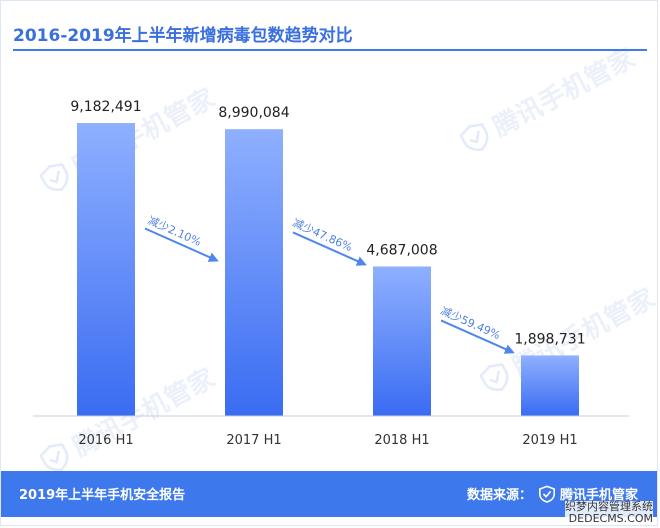 The image size is (660, 528). Describe the element at coordinates (609, 506) in the screenshot. I see `site-watermark-line1: 织梦内容管理系统` at that location.